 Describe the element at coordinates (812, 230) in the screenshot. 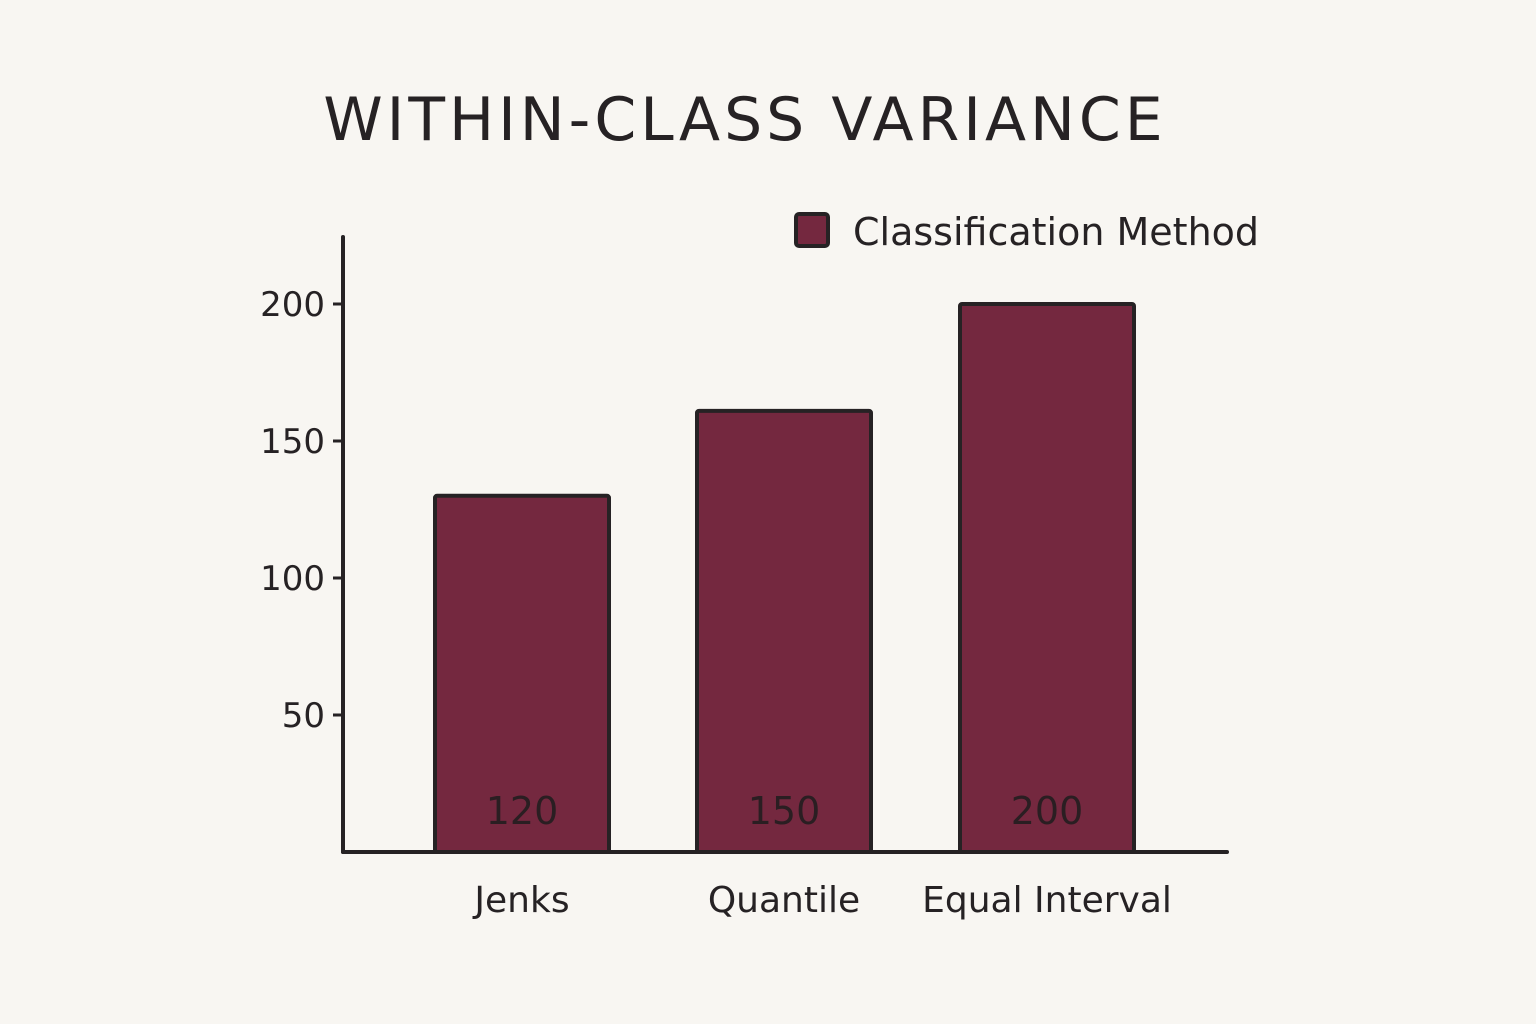

I see `legend-swatch` at that location.